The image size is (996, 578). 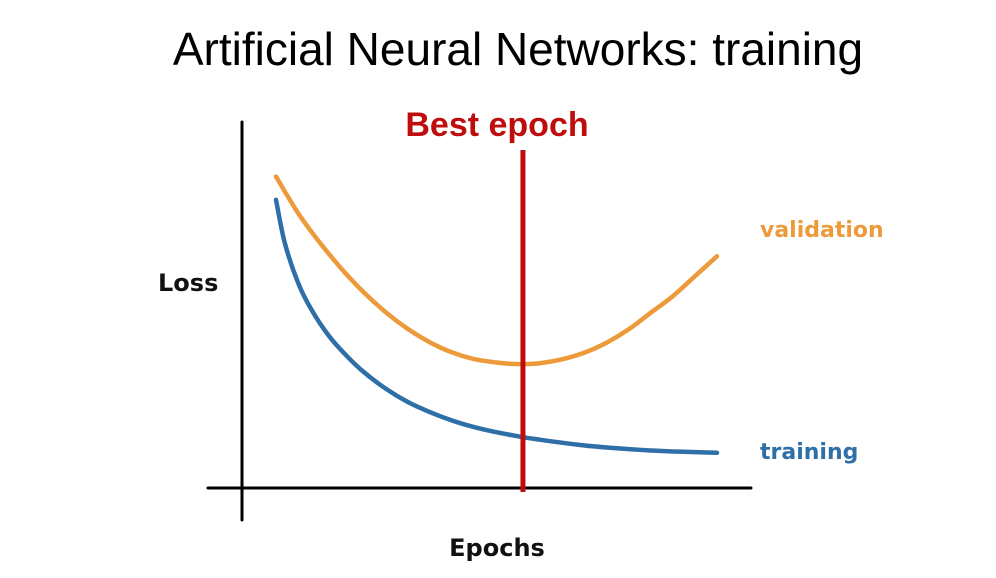 I want to click on validation-legend-label: validation, so click(x=822, y=230).